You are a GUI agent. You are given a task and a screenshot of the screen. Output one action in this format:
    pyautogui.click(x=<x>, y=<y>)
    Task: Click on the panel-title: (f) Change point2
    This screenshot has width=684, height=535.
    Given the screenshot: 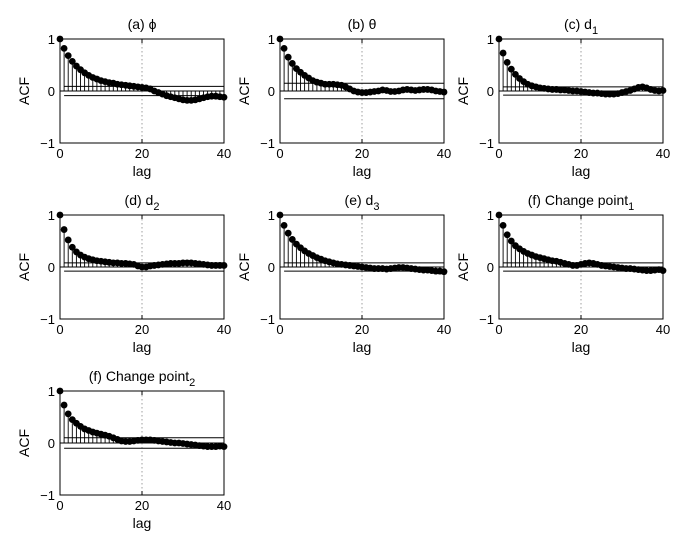 What is the action you would take?
    pyautogui.click(x=142, y=378)
    